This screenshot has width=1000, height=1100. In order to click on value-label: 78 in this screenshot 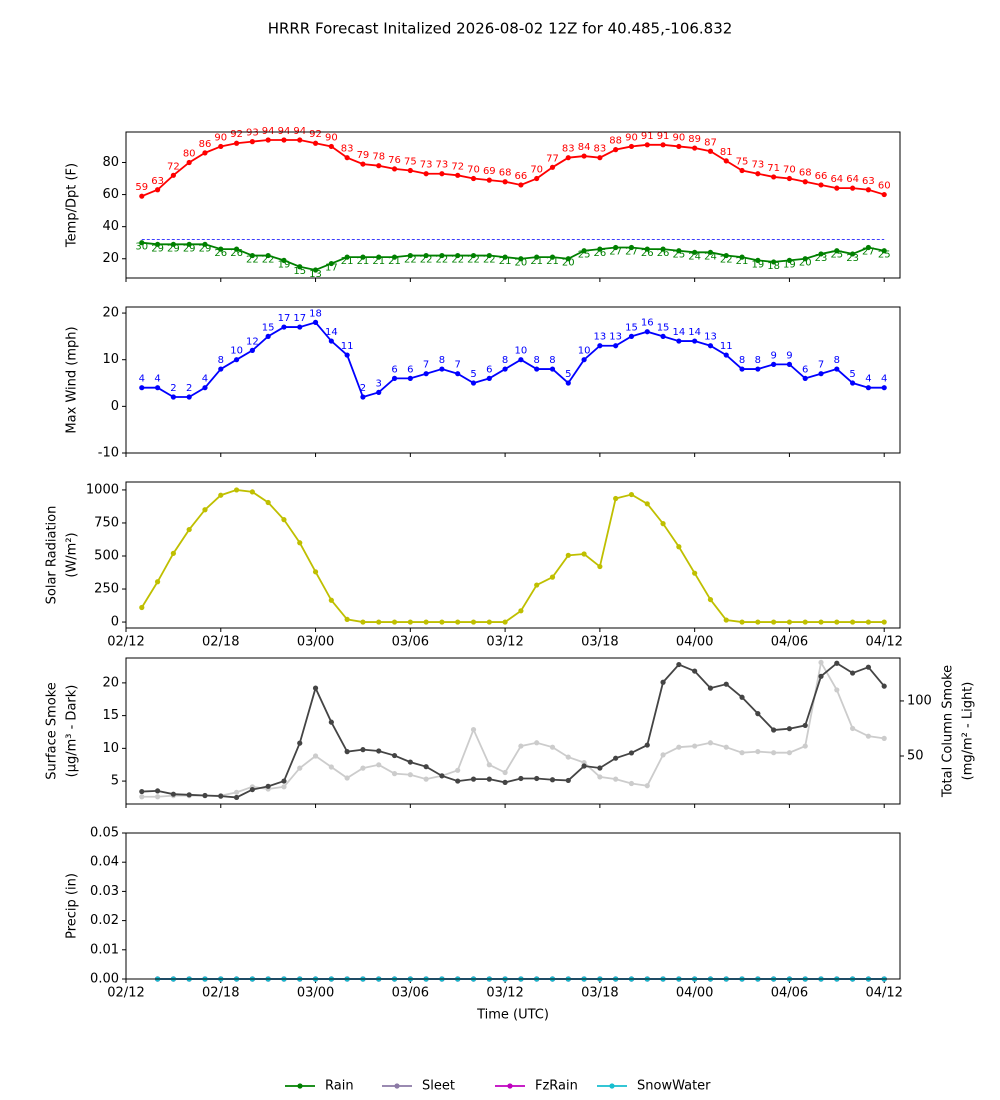, I will do `click(378, 157)`.